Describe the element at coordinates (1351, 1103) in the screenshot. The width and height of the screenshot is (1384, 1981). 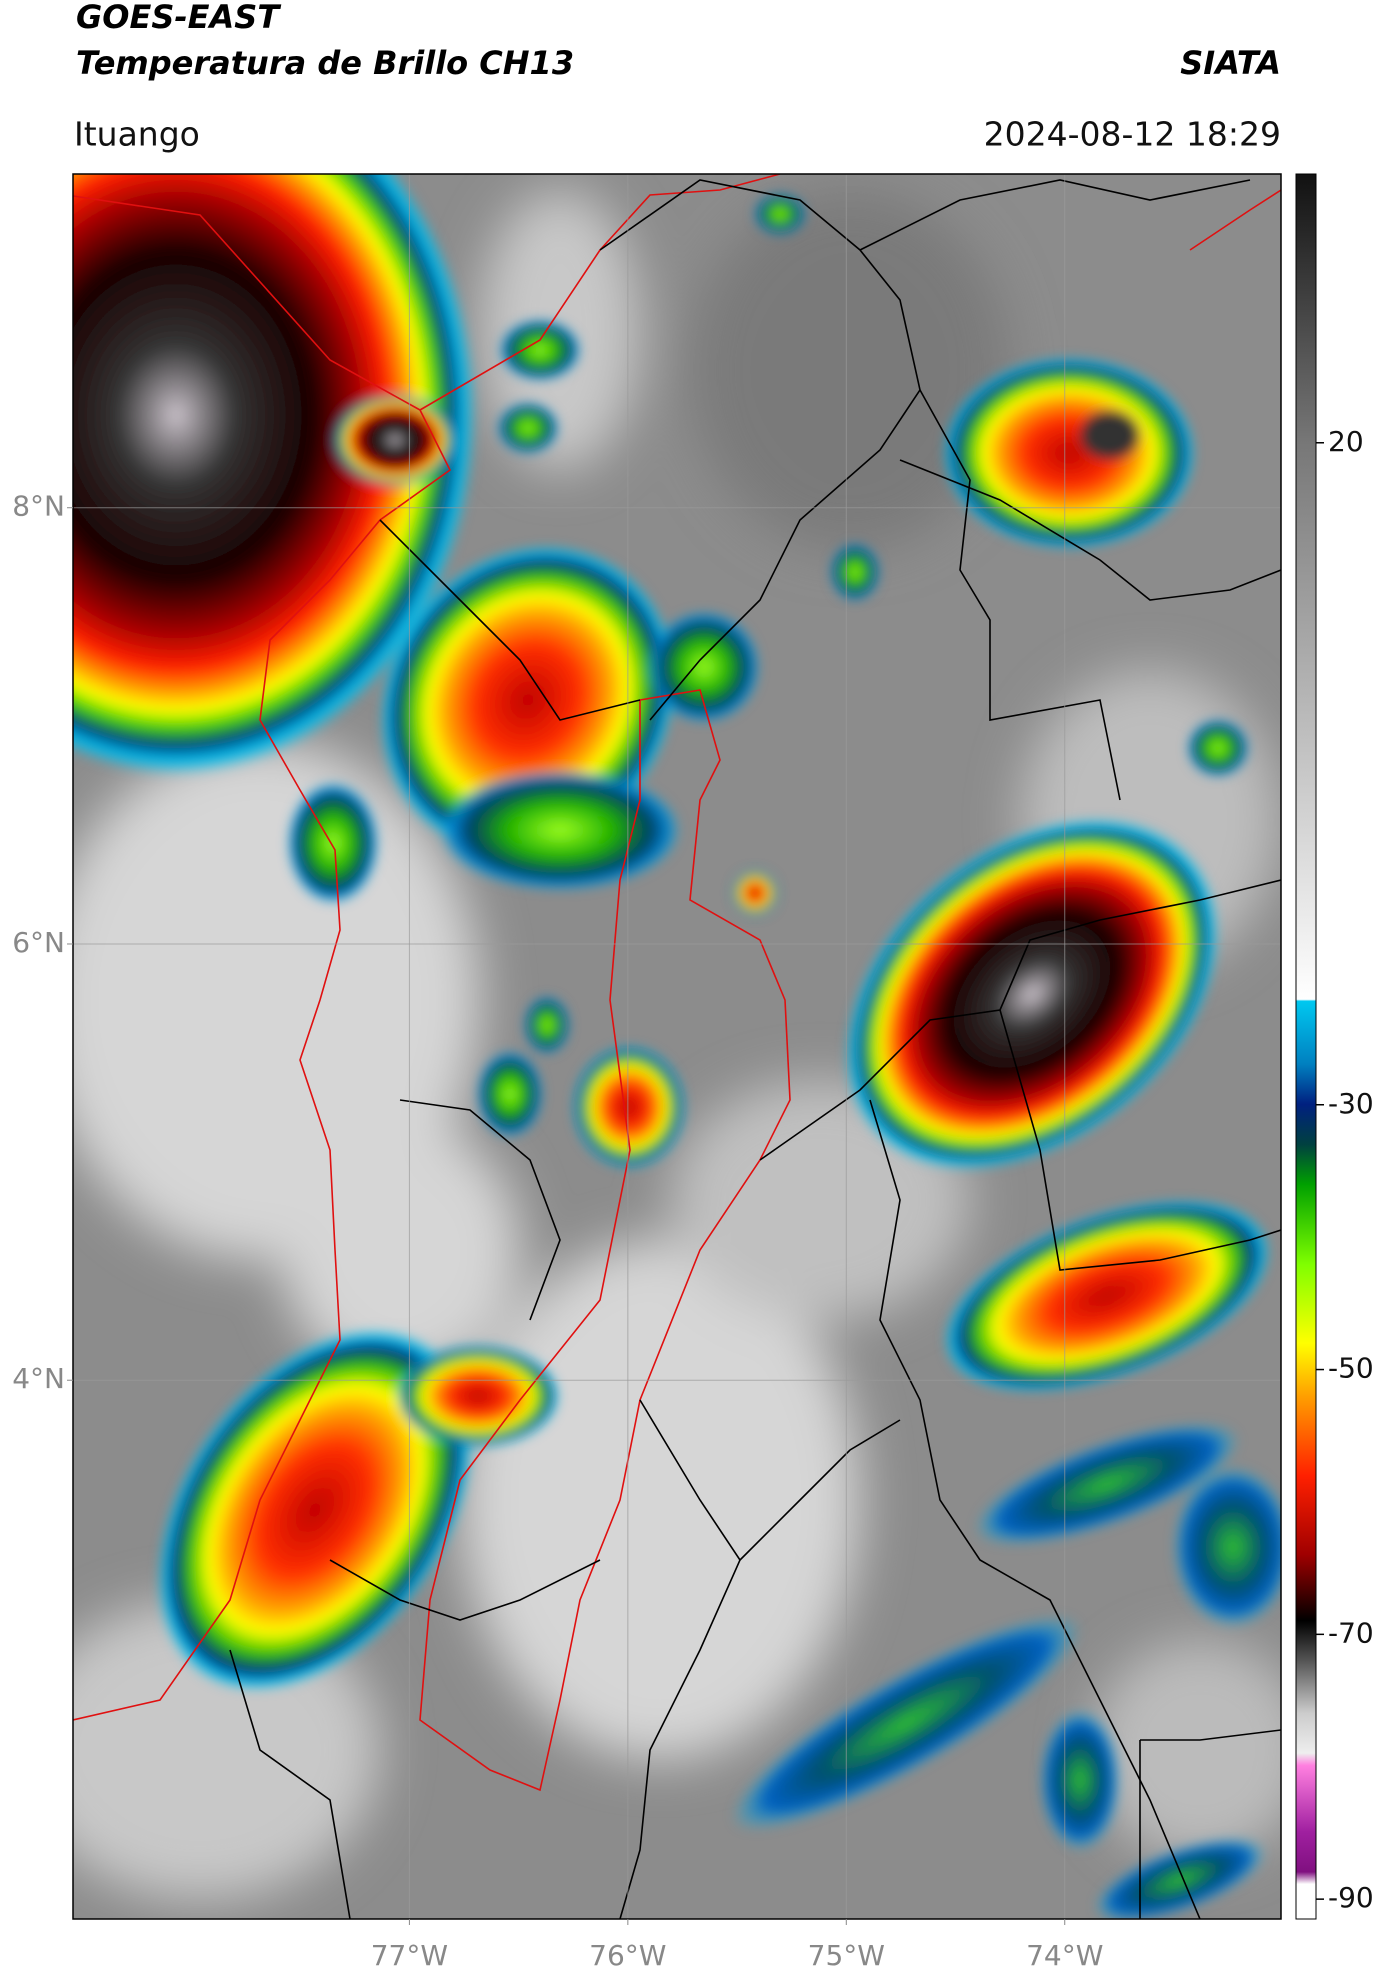
I see `colorbar-tick-label: -30` at that location.